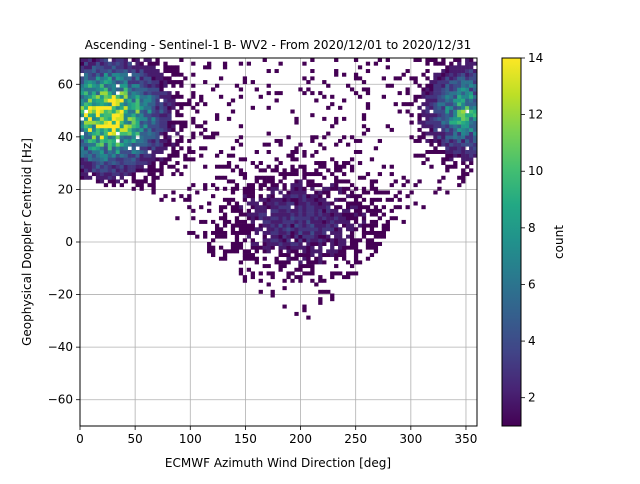 Image resolution: width=640 pixels, height=484 pixels. Describe the element at coordinates (65, 137) in the screenshot. I see `y-tick-label: 40` at that location.